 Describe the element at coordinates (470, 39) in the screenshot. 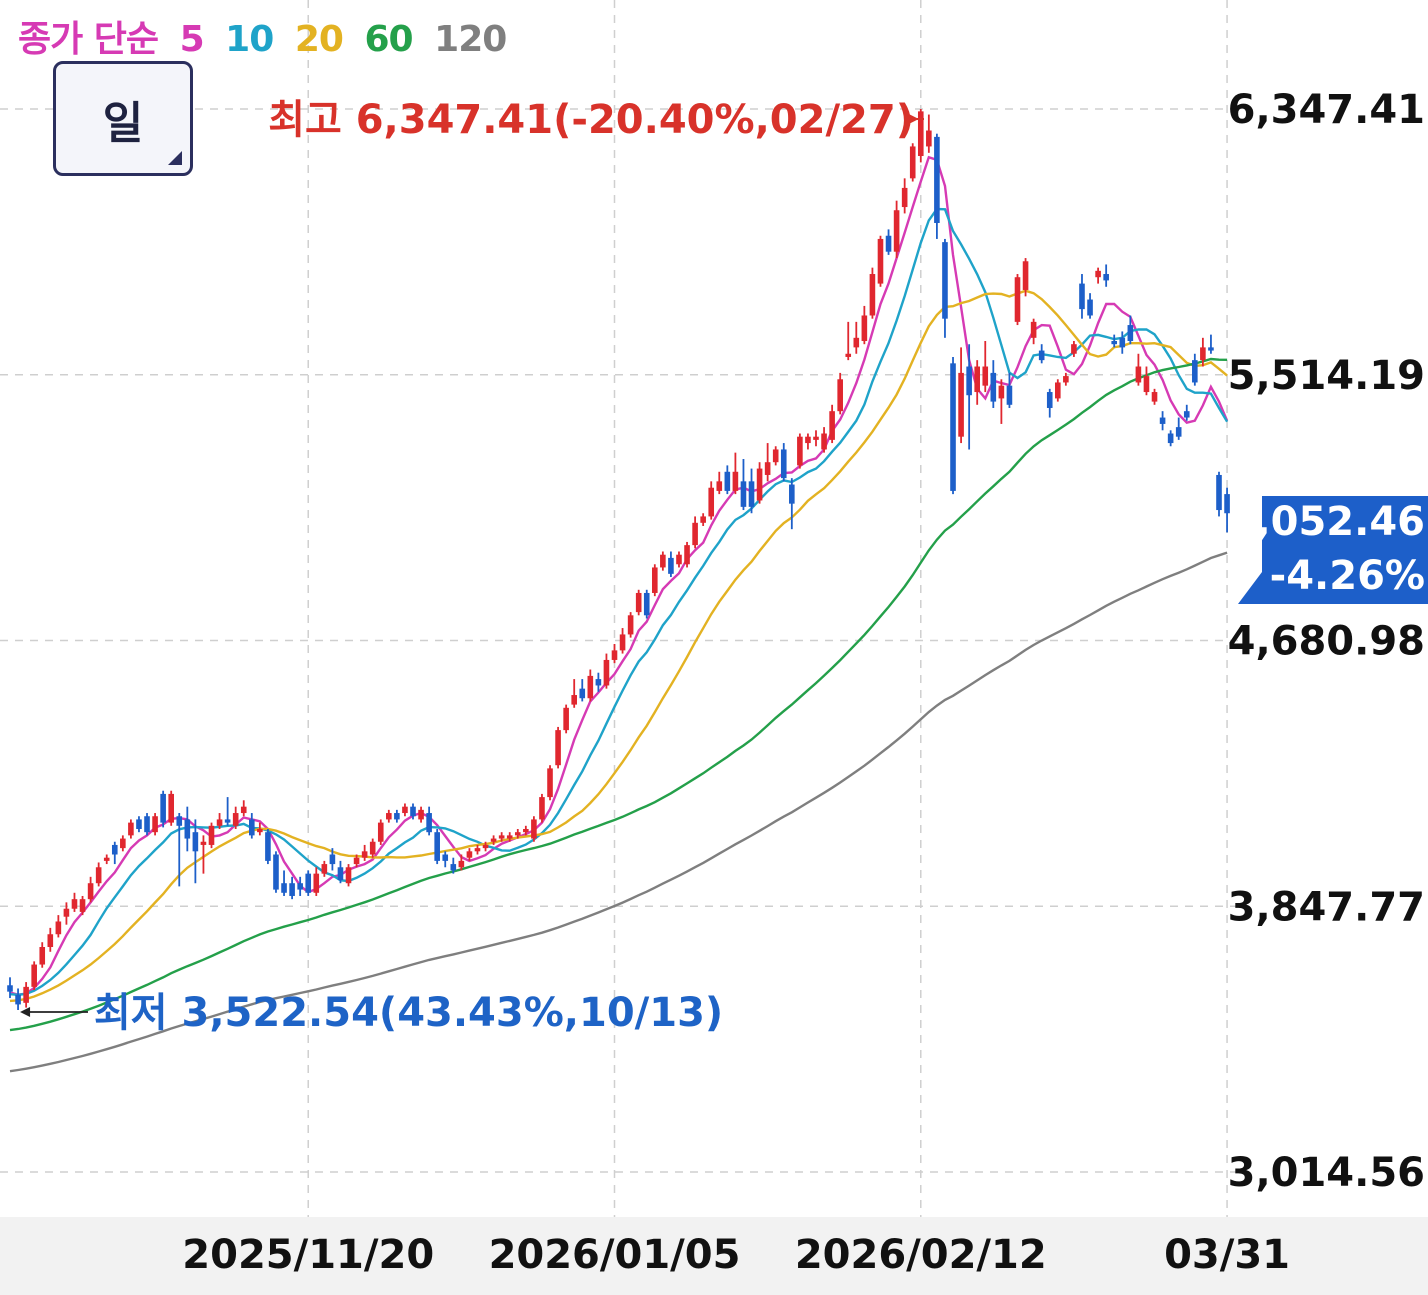

I see `legend-ma120: 120` at that location.